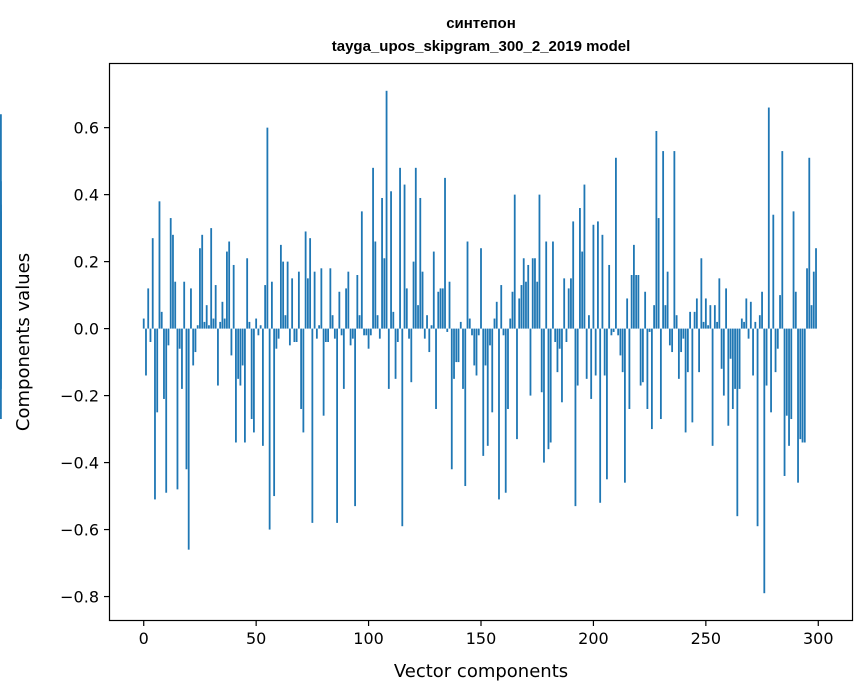 Image resolution: width=867 pixels, height=696 pixels. I want to click on x-tick-label: 0, so click(144, 638).